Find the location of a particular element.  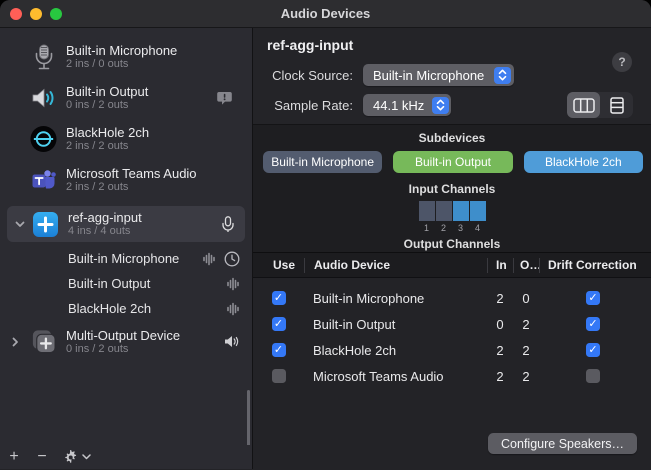

channel-2: 2 is located at coordinates (443, 217).